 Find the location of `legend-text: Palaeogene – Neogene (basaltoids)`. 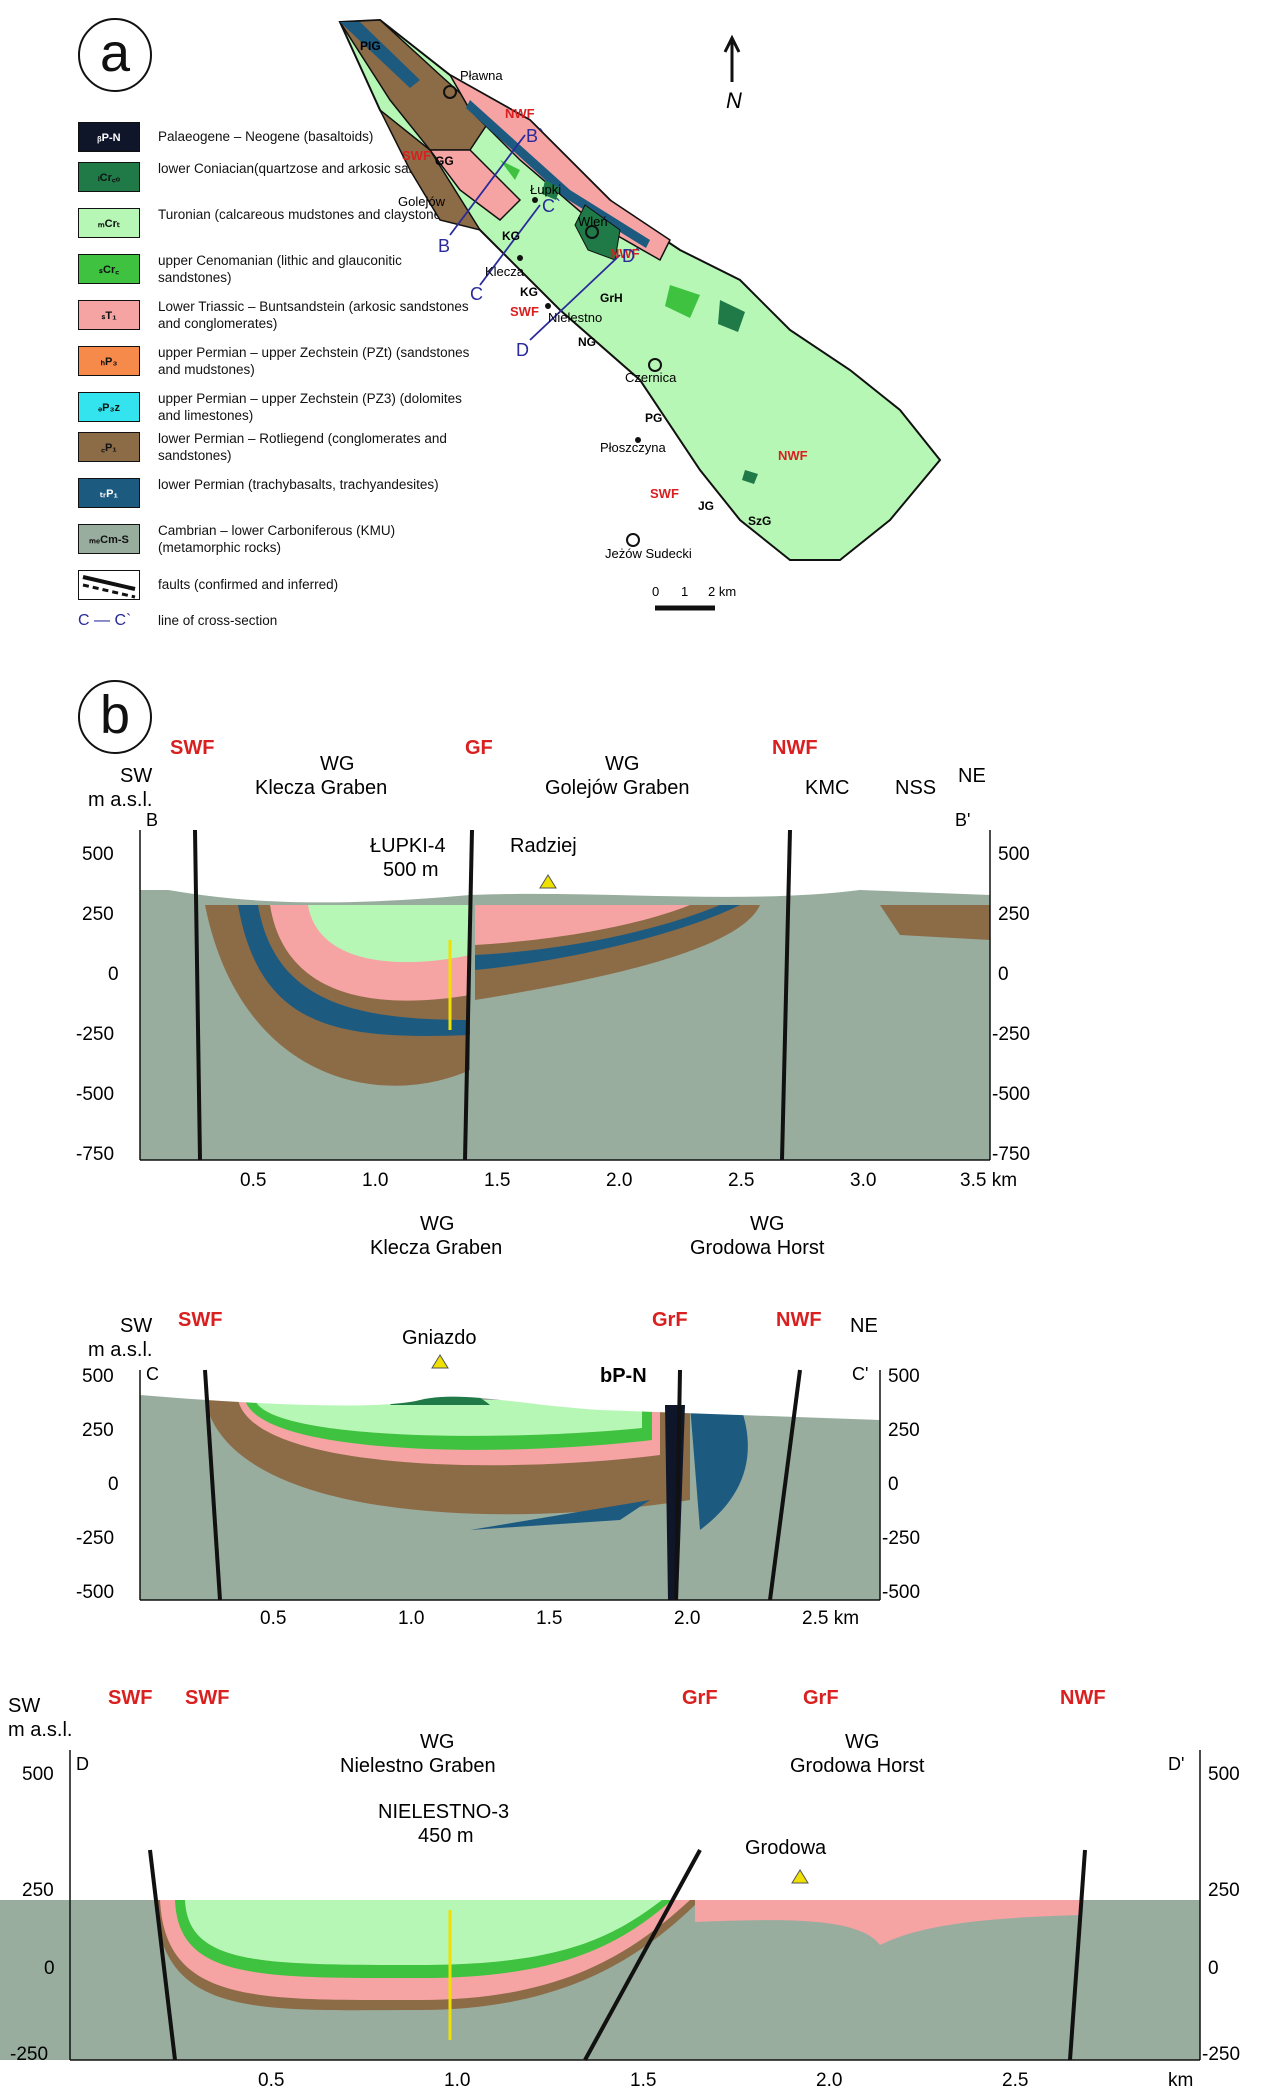

legend-text: Palaeogene – Neogene (basaltoids) is located at coordinates (266, 136).